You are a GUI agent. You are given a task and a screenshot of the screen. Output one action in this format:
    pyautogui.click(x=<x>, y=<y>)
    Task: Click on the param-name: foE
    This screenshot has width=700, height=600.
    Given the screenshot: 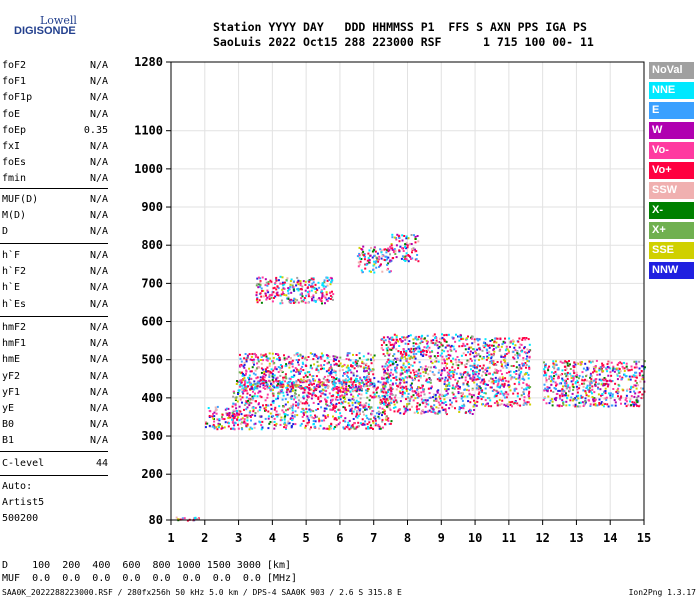 What is the action you would take?
    pyautogui.click(x=11, y=114)
    